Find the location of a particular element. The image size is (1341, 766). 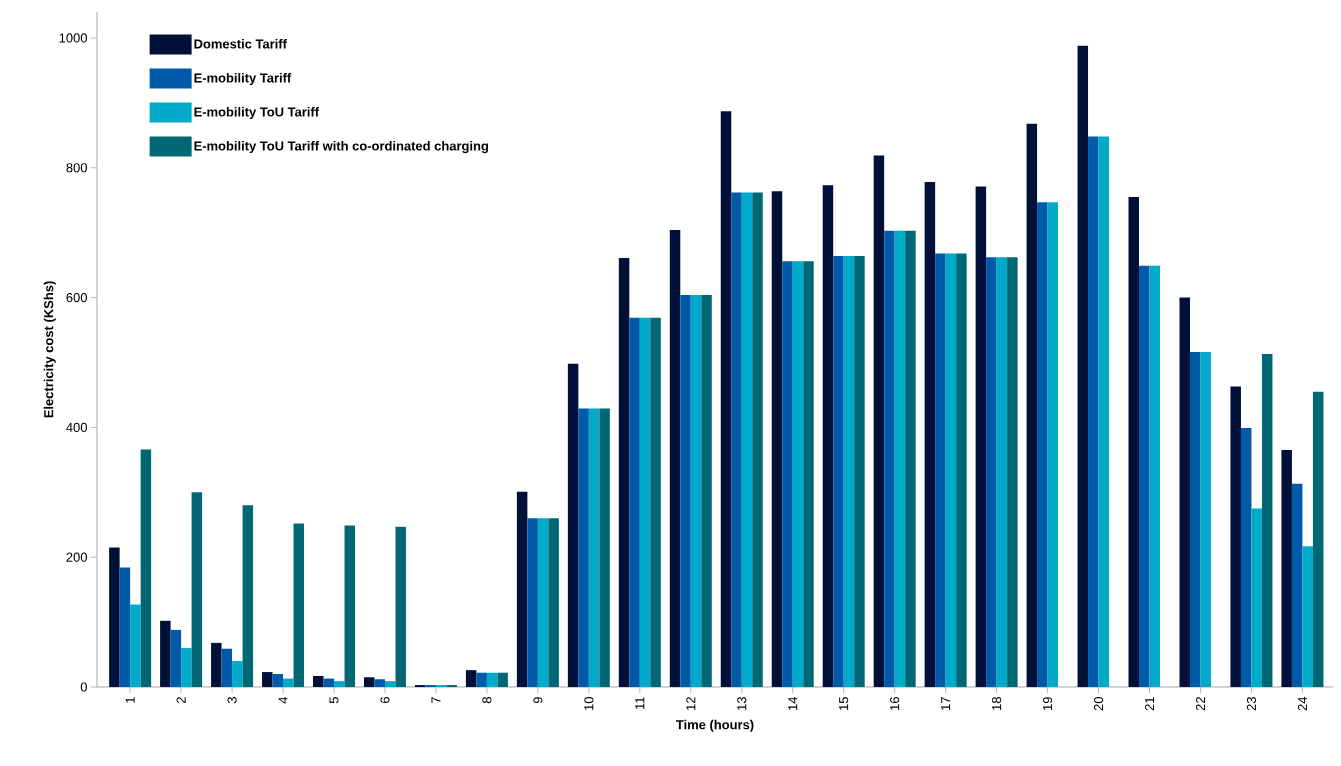

x-tick-label: 8 is located at coordinates (487, 700).